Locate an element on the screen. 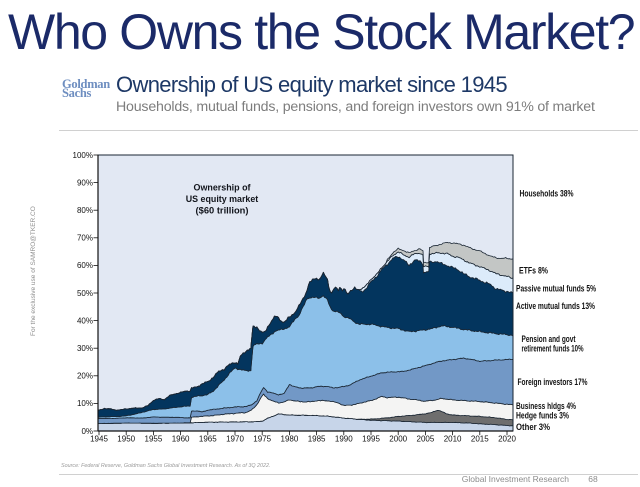 Image resolution: width=640 pixels, height=487 pixels. svg-text: 2000 is located at coordinates (398, 439).